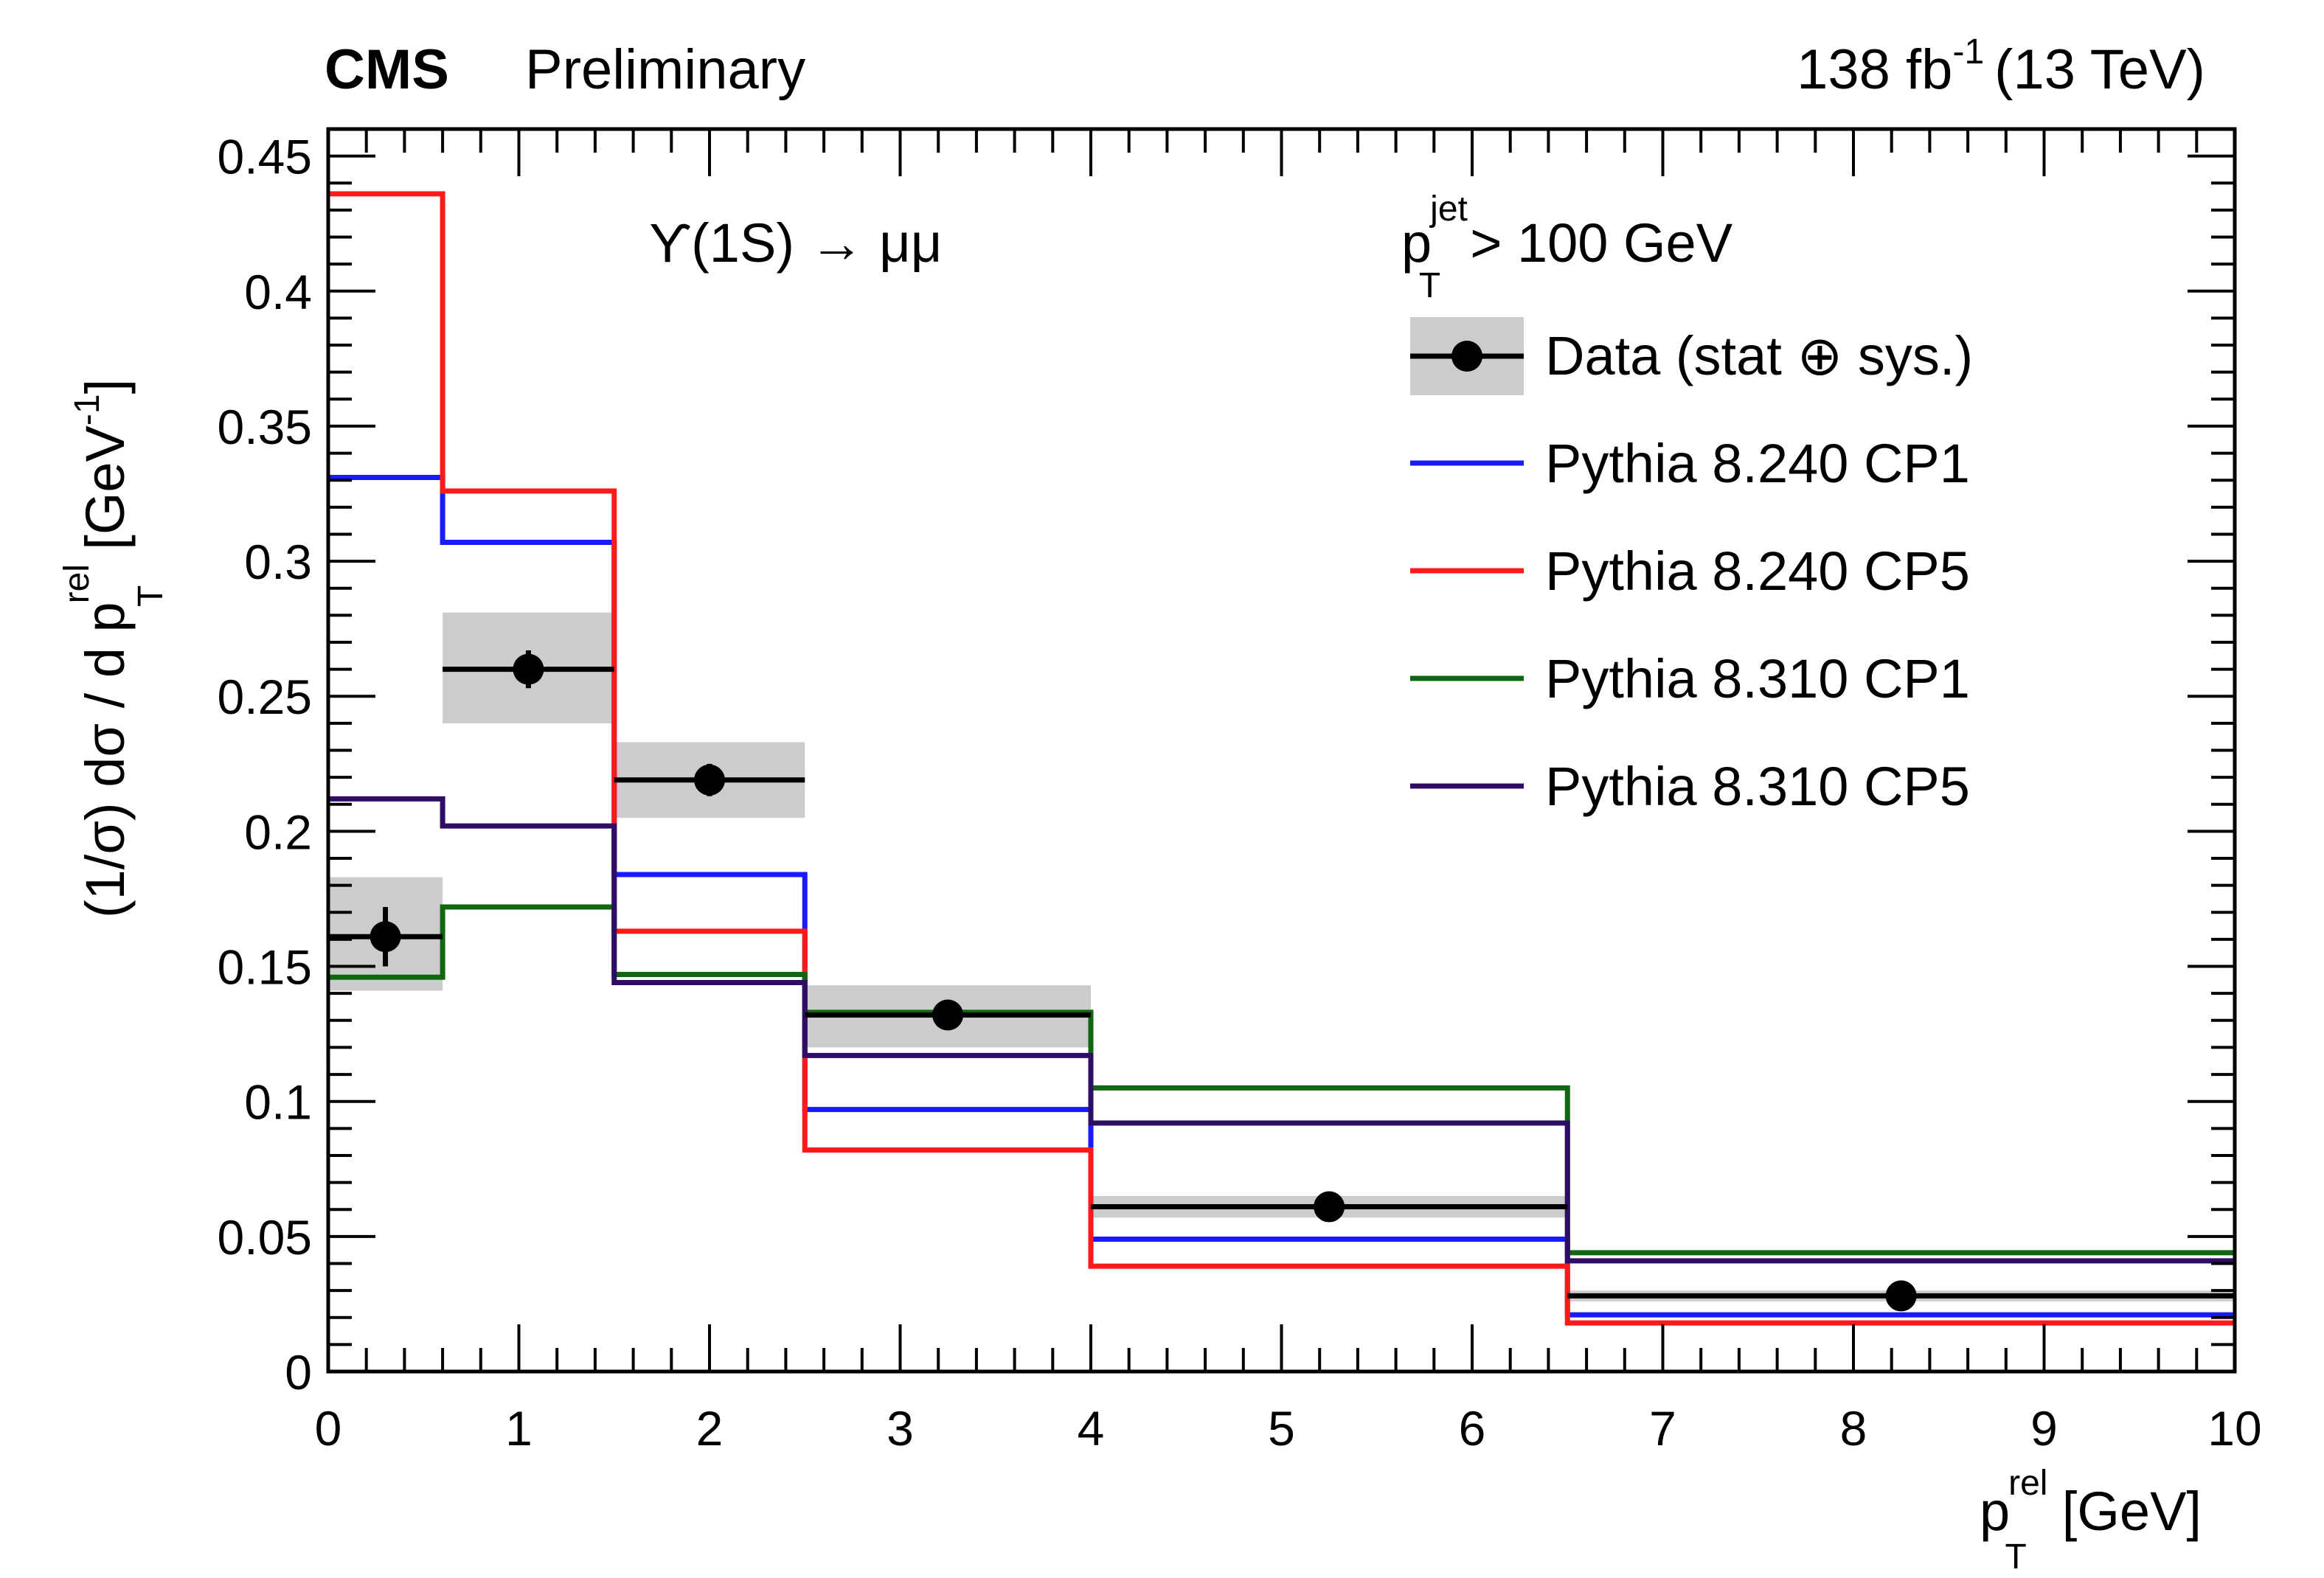 This screenshot has height=1578, width=2324. I want to click on cut-label-rest: > 100 GeV, so click(1601, 243).